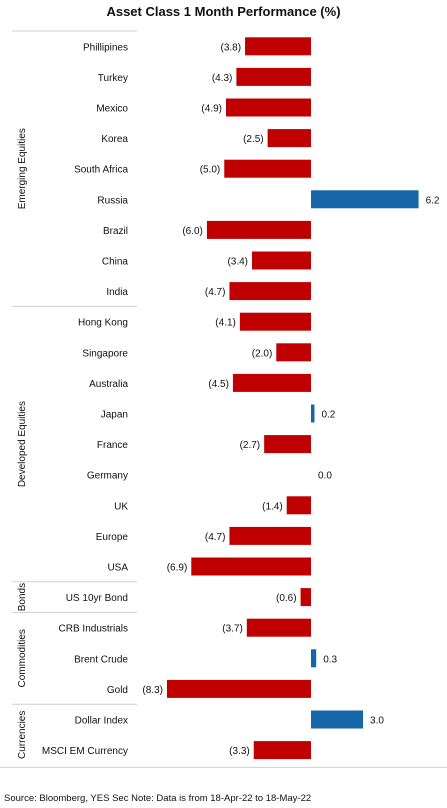  Describe the element at coordinates (22, 444) in the screenshot. I see `group-label: Developed Equities` at that location.